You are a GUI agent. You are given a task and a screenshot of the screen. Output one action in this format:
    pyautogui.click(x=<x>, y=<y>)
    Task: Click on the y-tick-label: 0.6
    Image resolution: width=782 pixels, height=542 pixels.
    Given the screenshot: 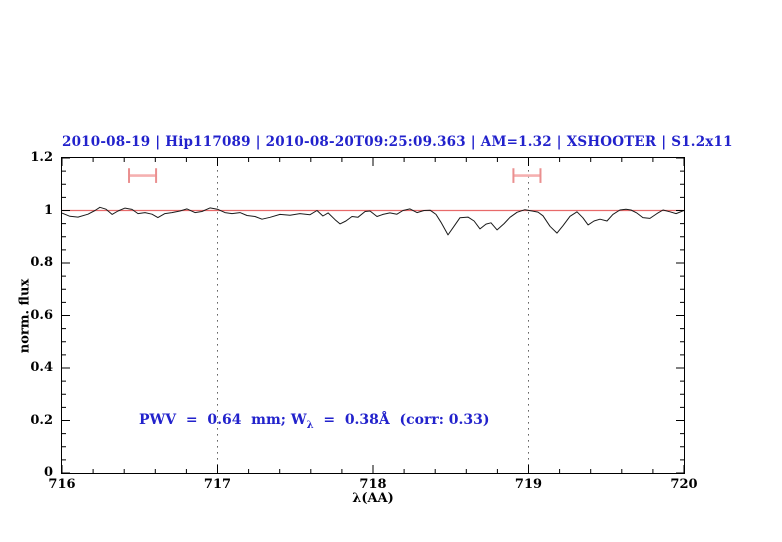 What is the action you would take?
    pyautogui.click(x=41, y=315)
    